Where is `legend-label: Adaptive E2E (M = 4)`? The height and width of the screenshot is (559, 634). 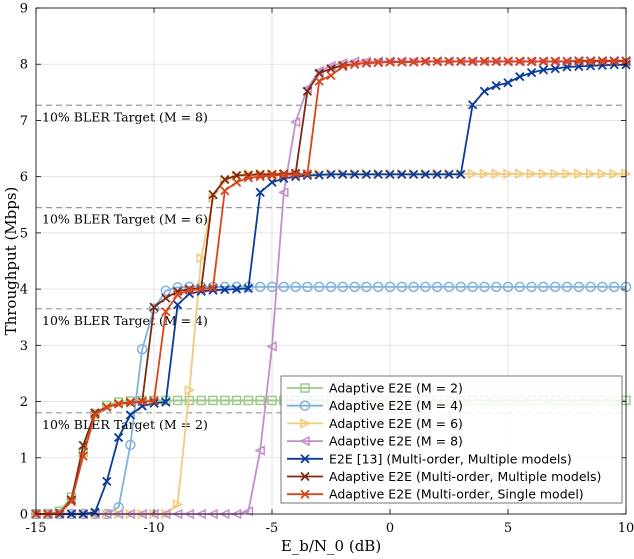 legend-label: Adaptive E2E (M = 4) is located at coordinates (396, 405).